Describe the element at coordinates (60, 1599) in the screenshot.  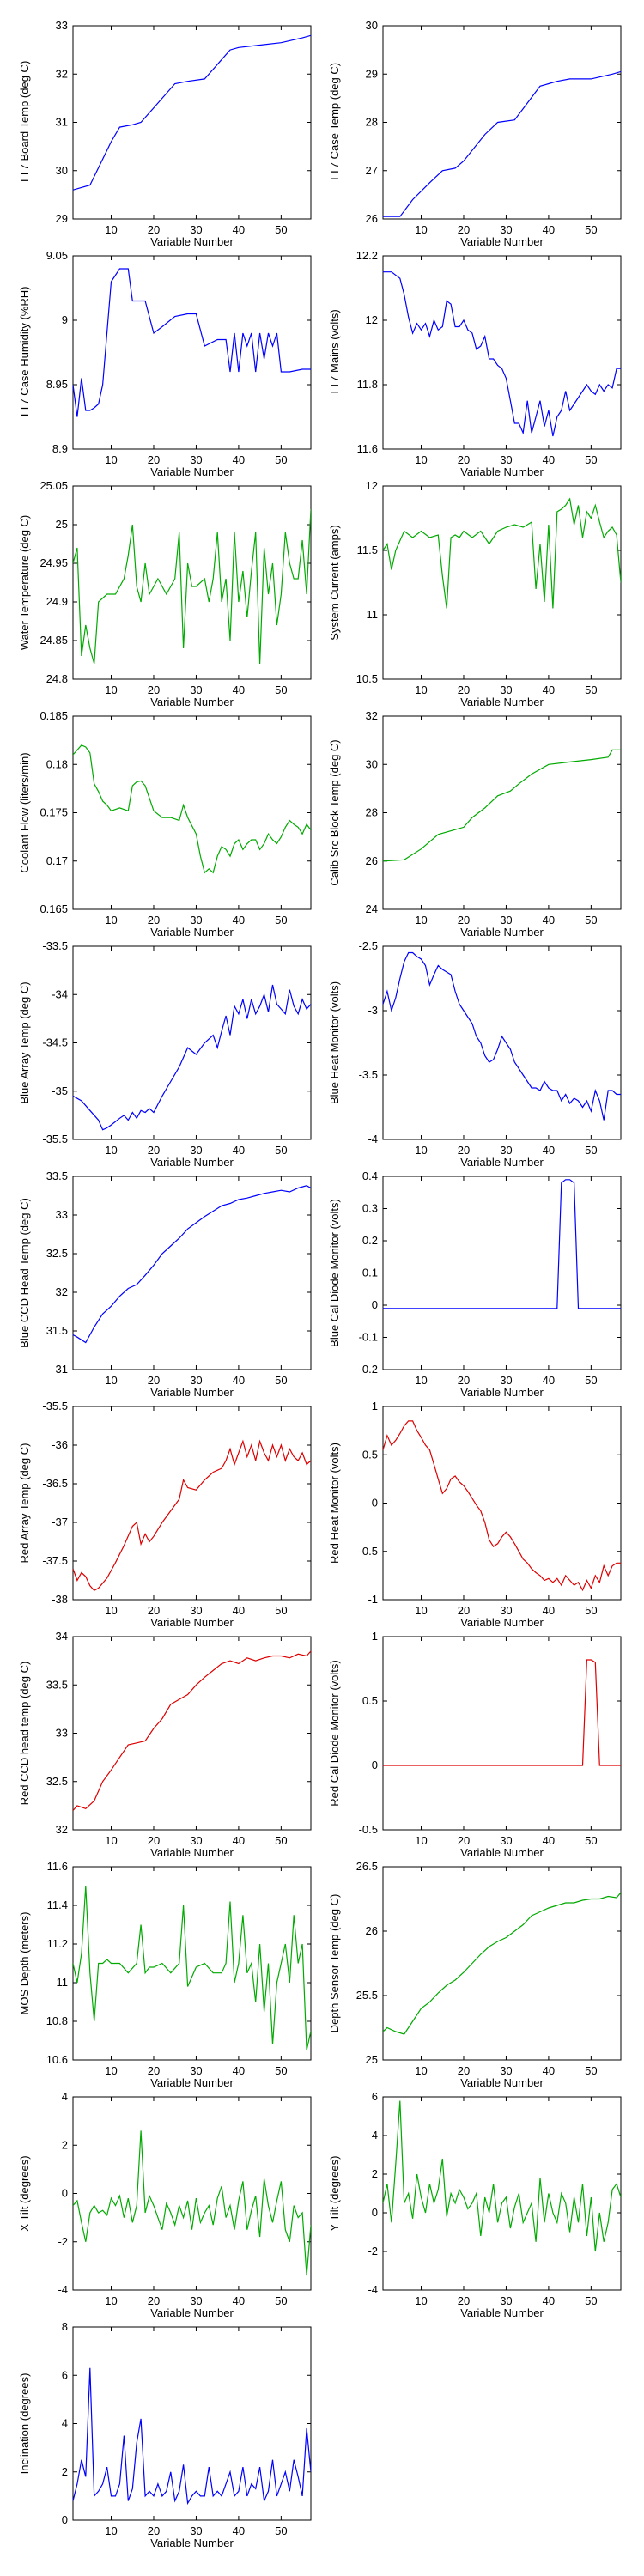
I see `y-tick-label: -38` at that location.